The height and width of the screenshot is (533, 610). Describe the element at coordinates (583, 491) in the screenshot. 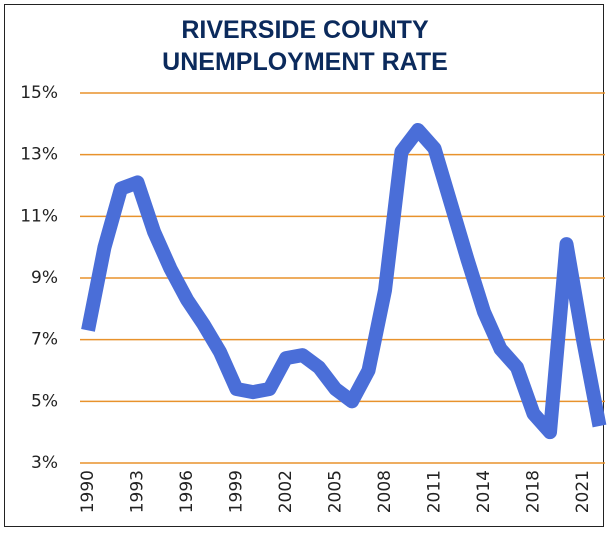

I see `x-tick-label: 2021` at that location.